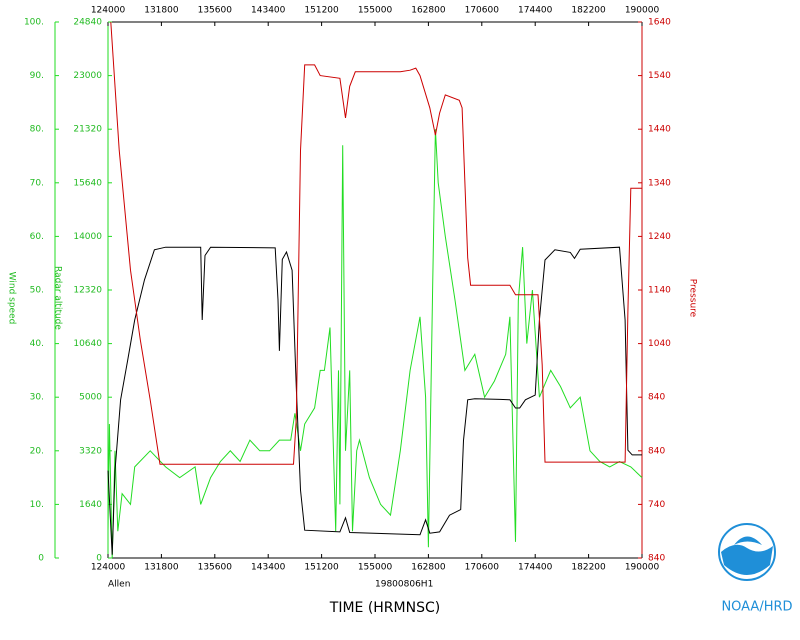 This screenshot has height=640, width=800. Describe the element at coordinates (659, 76) in the screenshot. I see `y2-tick-label: 1540` at that location.